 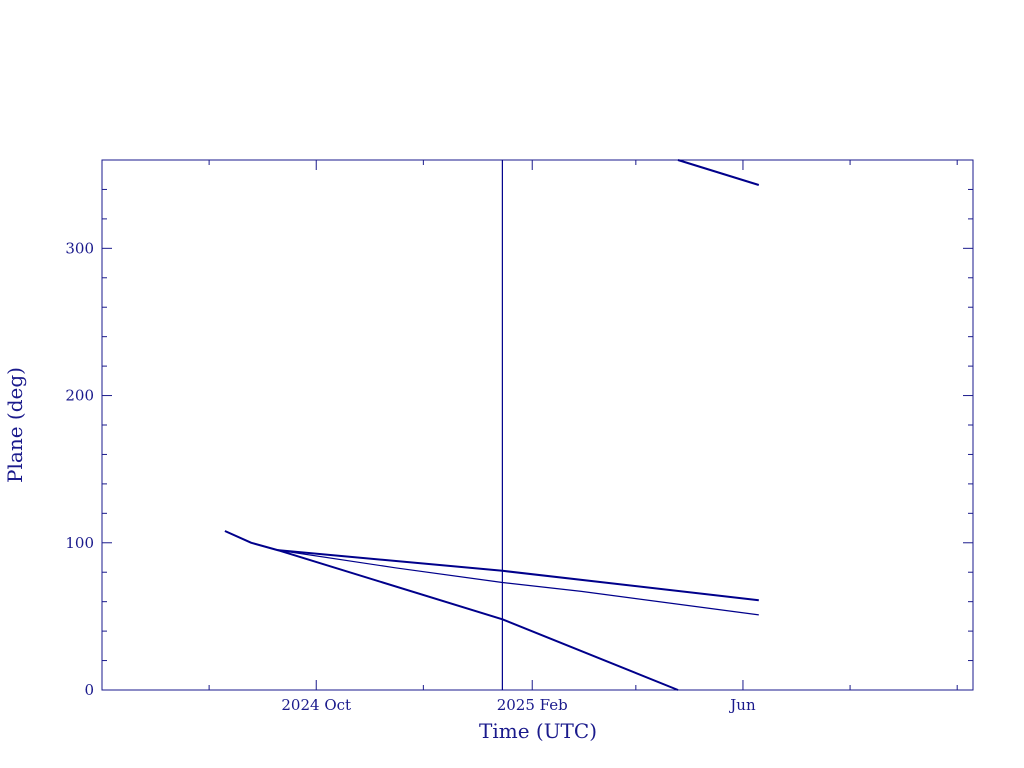 What do you see at coordinates (742, 705) in the screenshot?
I see `x-tick-label: Jun` at bounding box center [742, 705].